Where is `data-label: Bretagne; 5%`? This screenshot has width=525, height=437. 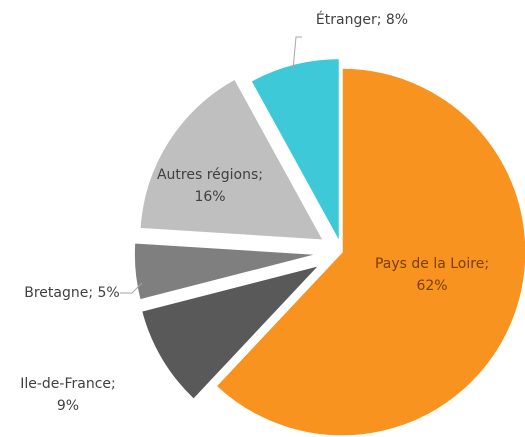 data-label: Bretagne; 5% is located at coordinates (71, 293).